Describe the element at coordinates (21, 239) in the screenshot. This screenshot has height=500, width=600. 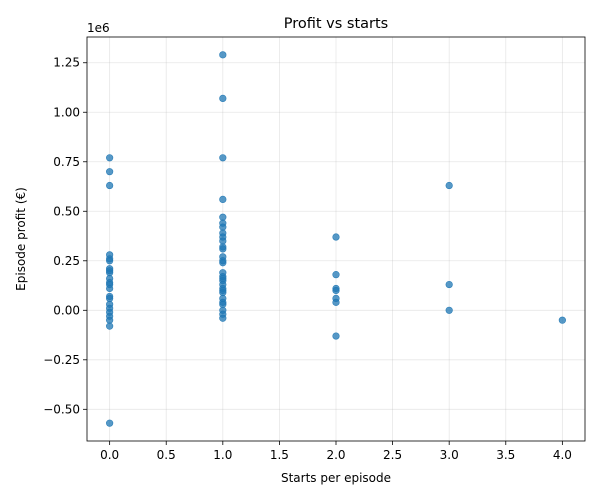
I see `y-axis-label: Episode profit (€)` at that location.